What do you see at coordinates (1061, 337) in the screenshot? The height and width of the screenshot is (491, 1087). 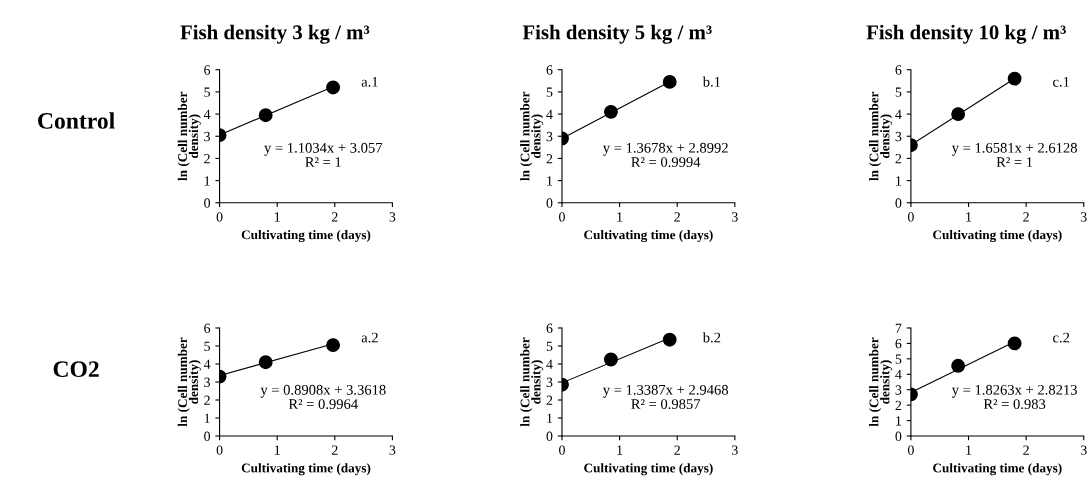 I see `annotation: c.2` at bounding box center [1061, 337].